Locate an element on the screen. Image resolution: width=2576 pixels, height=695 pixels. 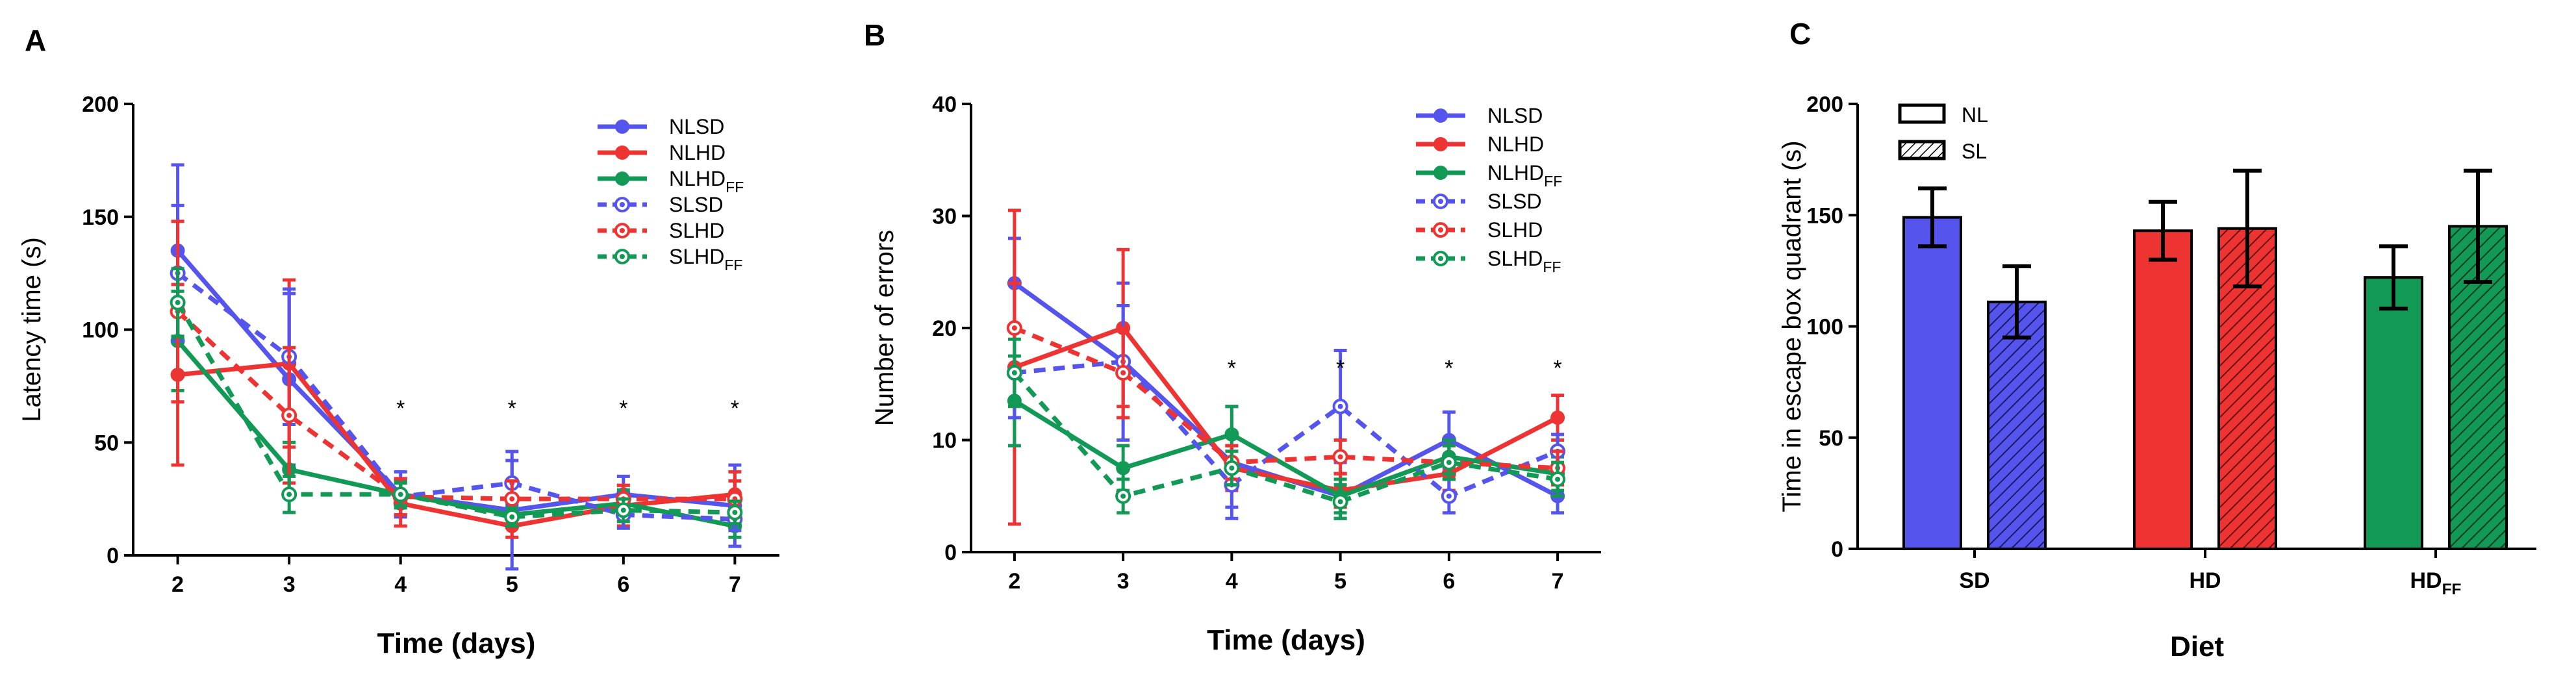
legend-item-slhd-ff: SLHDFF is located at coordinates (670, 259).